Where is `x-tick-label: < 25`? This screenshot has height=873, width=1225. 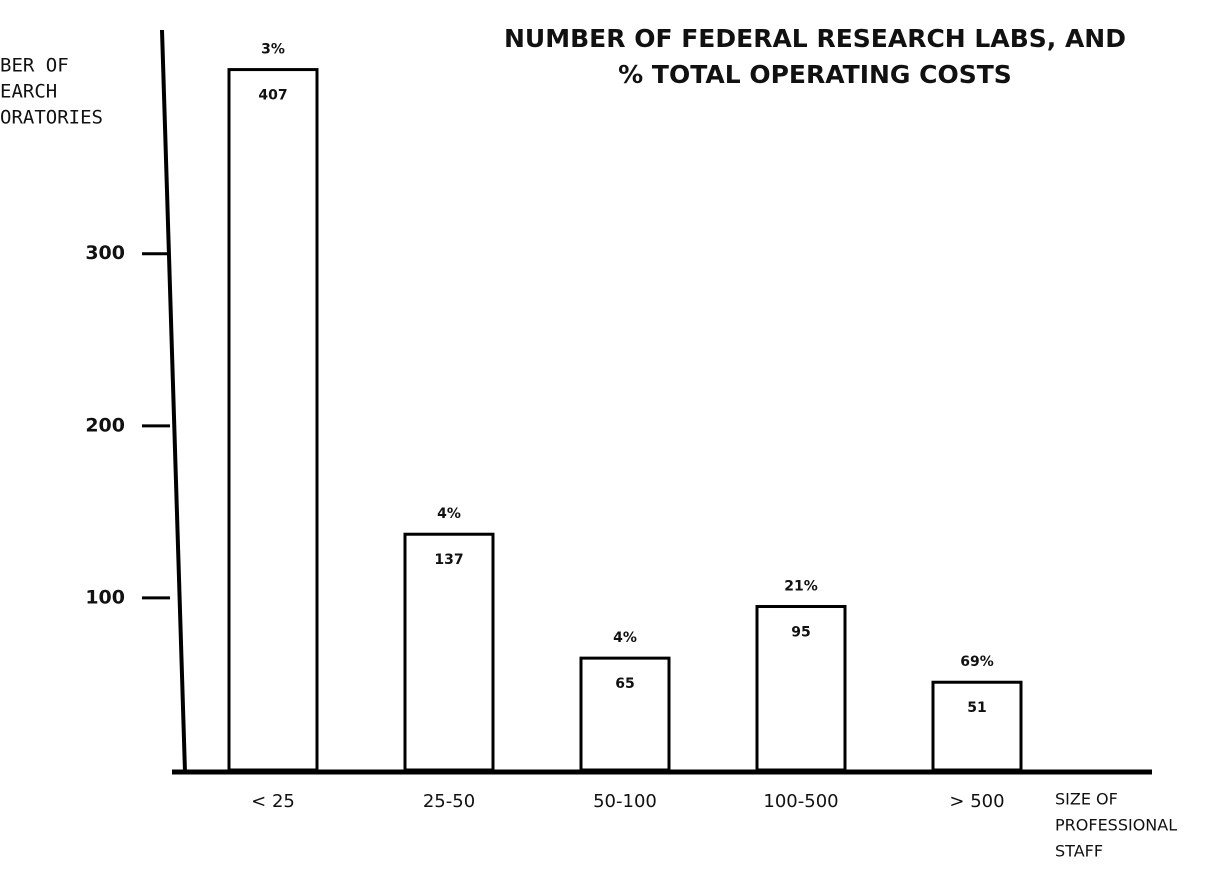
x-tick-label: < 25 is located at coordinates (273, 801).